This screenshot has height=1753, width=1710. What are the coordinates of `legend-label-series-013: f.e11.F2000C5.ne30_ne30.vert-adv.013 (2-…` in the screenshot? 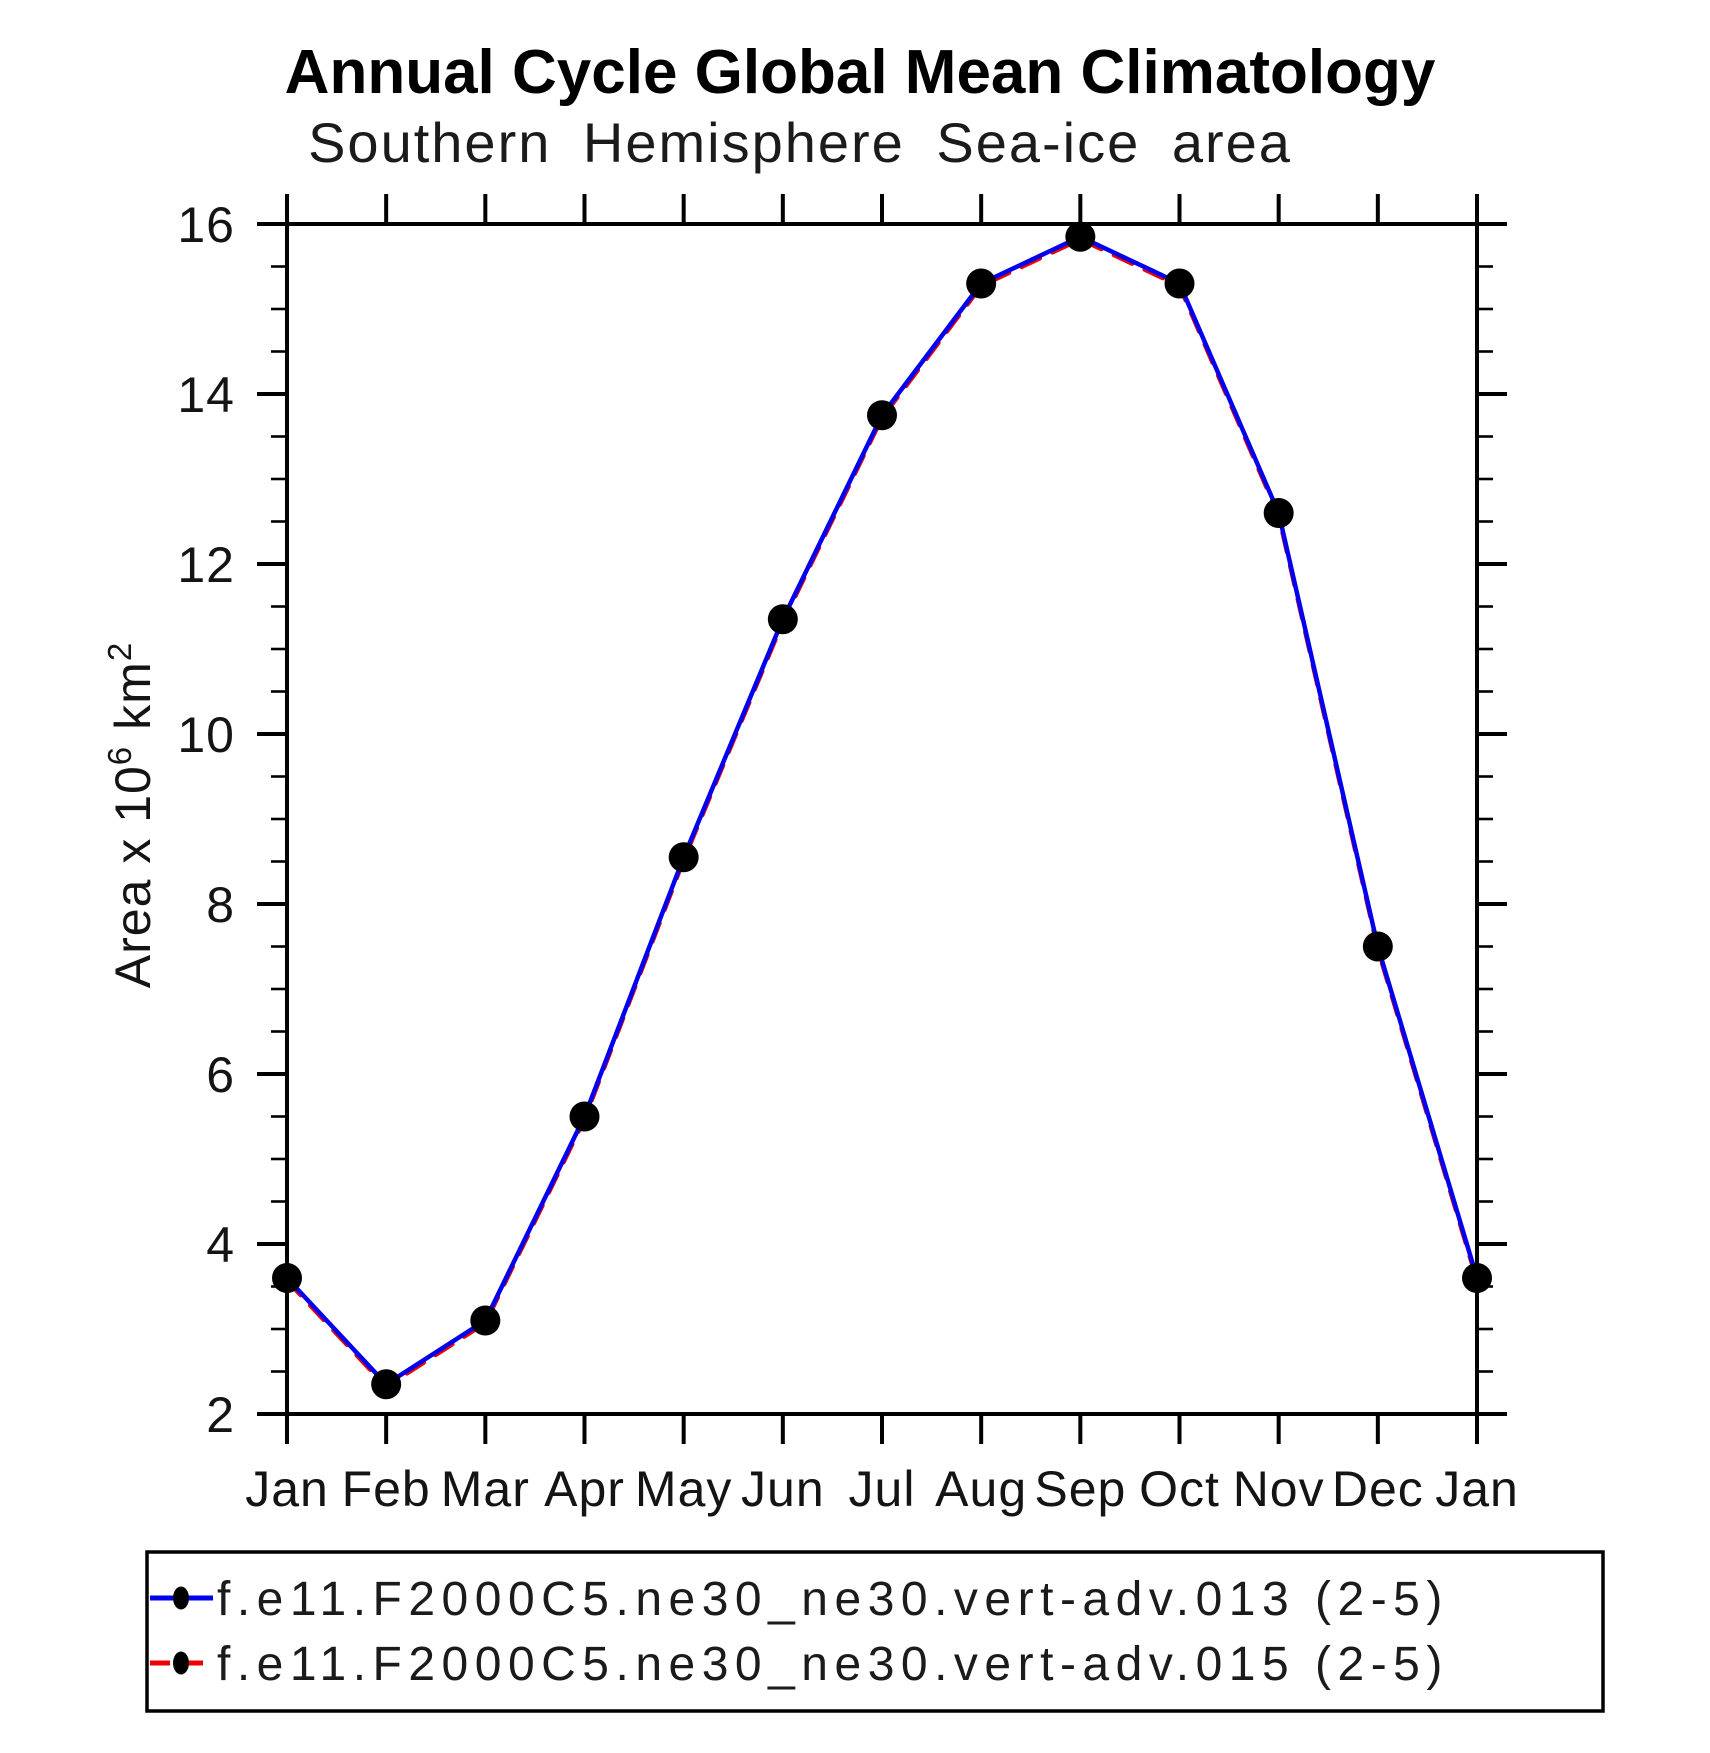 It's located at (833, 1599).